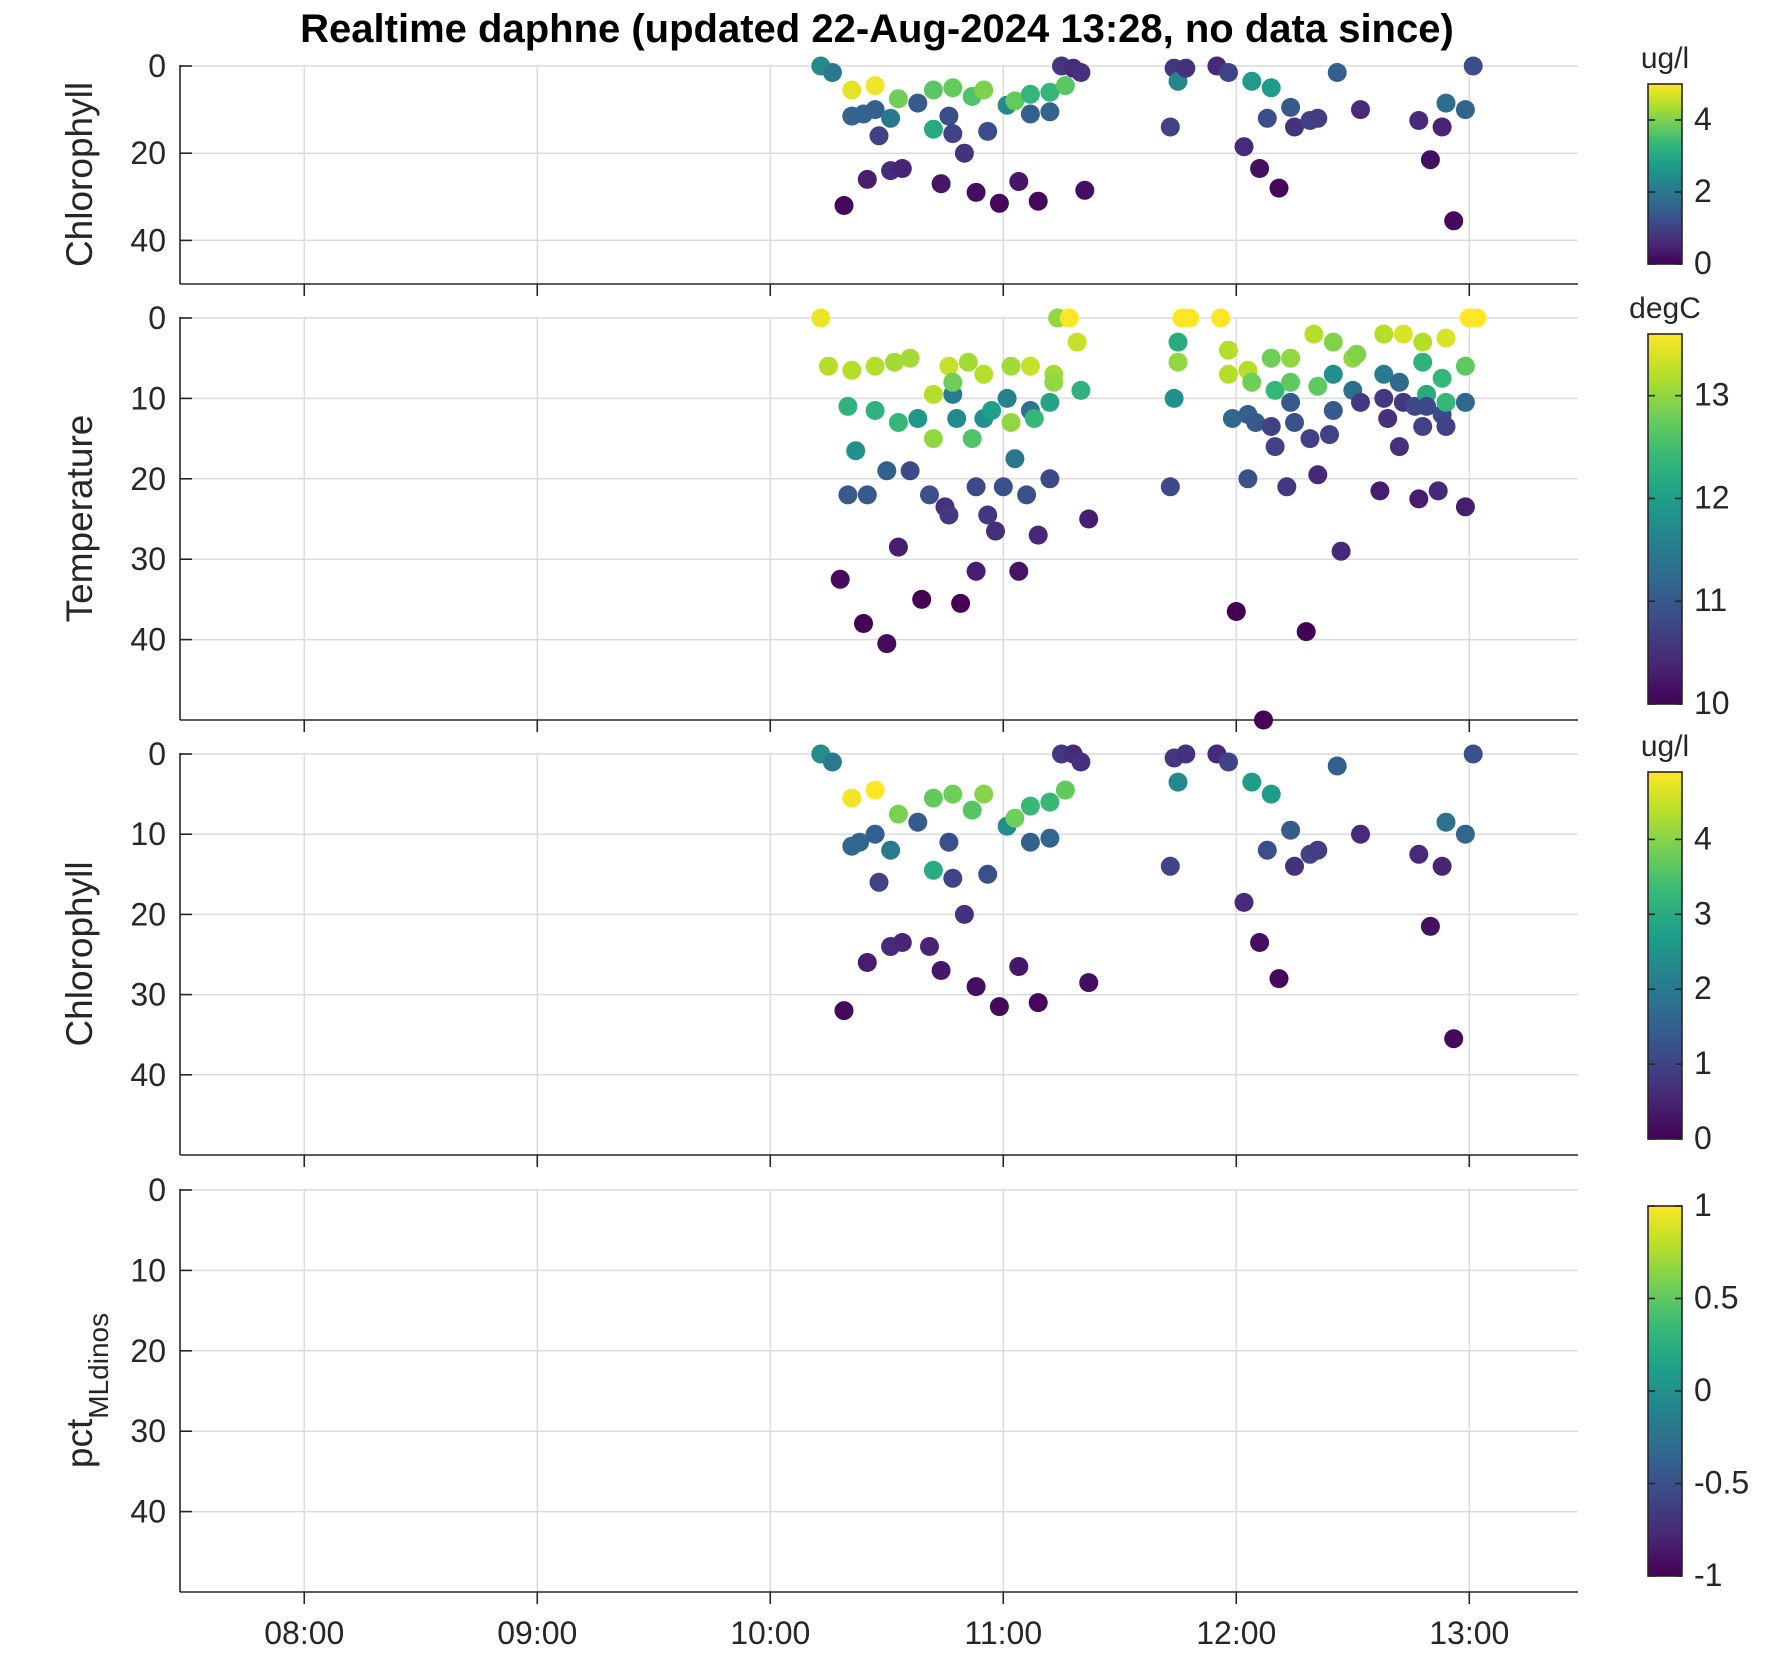 Image resolution: width=1781 pixels, height=1669 pixels. Describe the element at coordinates (148, 1270) in the screenshot. I see `y-tick-label: 10` at that location.